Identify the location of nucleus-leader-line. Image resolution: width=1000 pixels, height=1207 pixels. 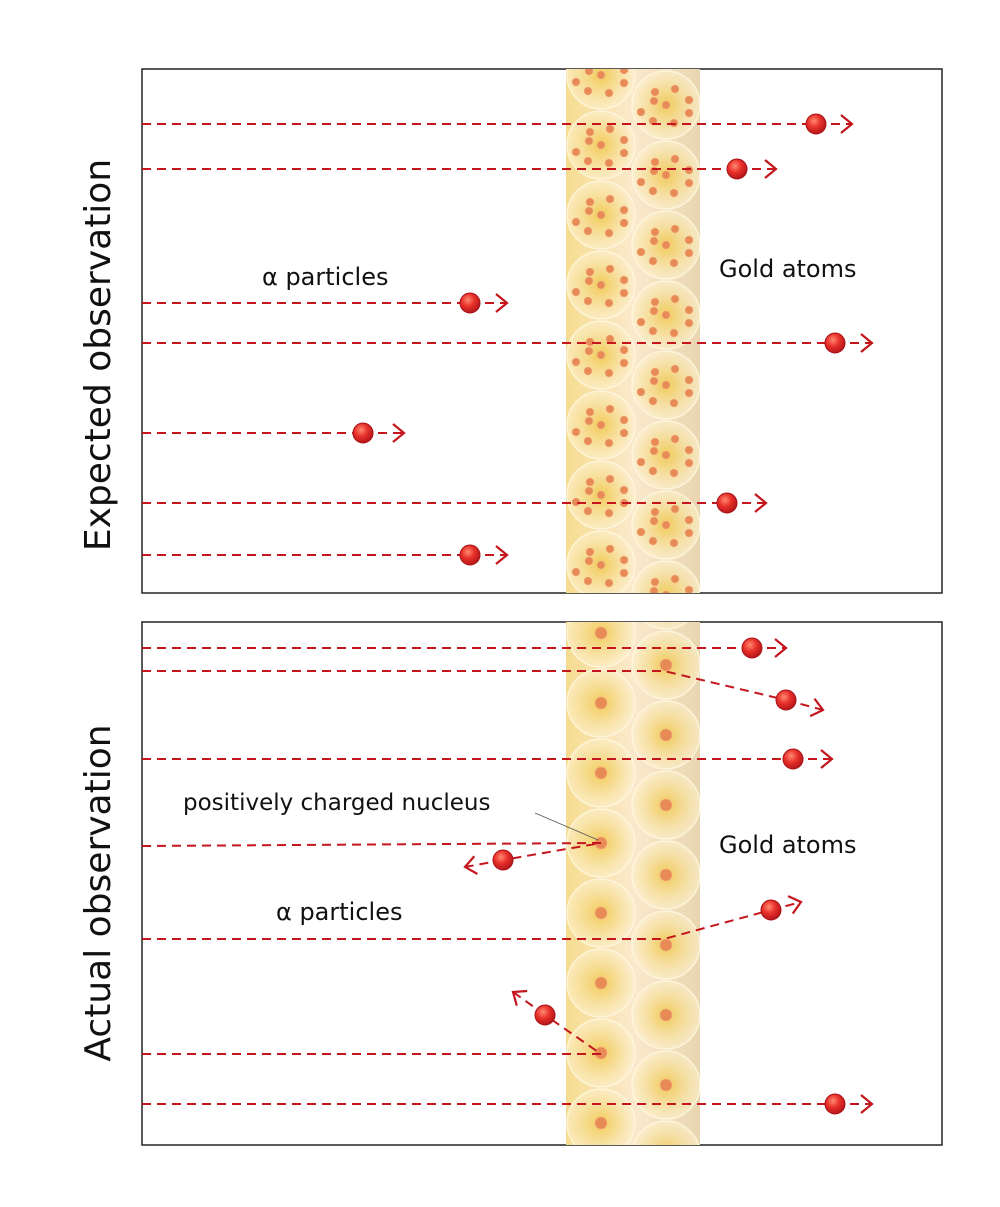
(566, 826).